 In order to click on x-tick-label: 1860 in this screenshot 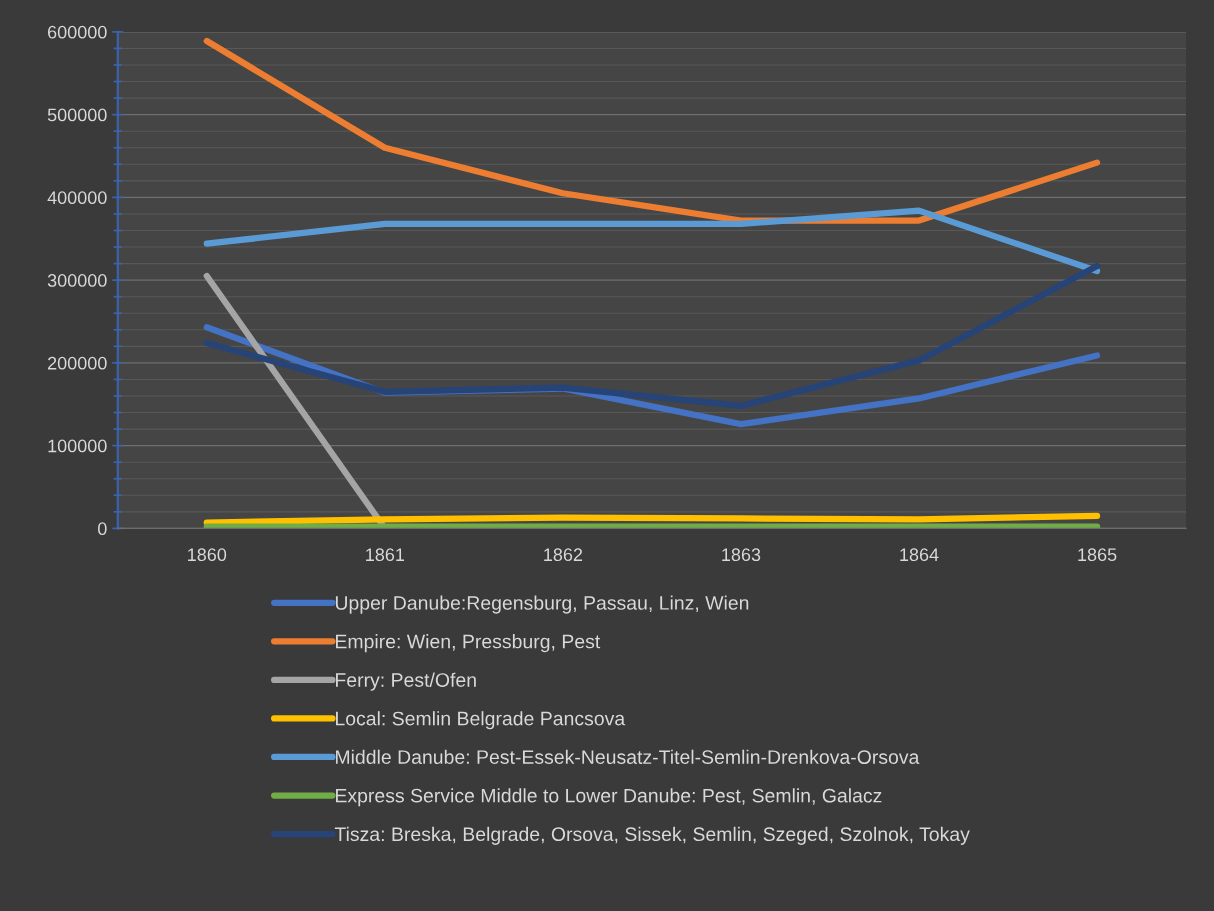, I will do `click(207, 555)`.